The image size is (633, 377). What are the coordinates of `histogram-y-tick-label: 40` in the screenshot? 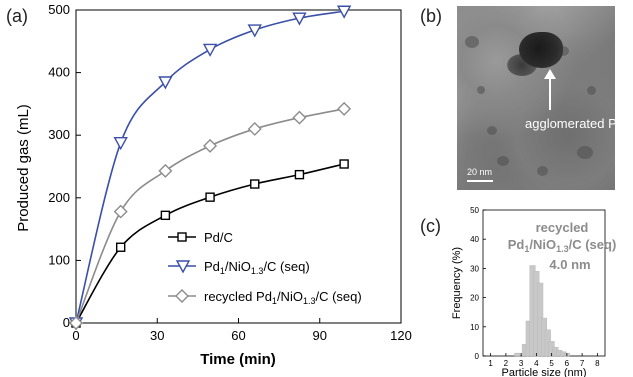 It's located at (474, 239).